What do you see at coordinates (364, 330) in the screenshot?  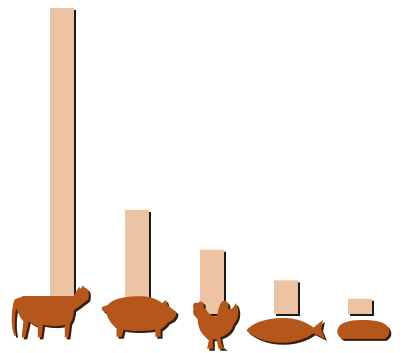 I see `bread-icon` at bounding box center [364, 330].